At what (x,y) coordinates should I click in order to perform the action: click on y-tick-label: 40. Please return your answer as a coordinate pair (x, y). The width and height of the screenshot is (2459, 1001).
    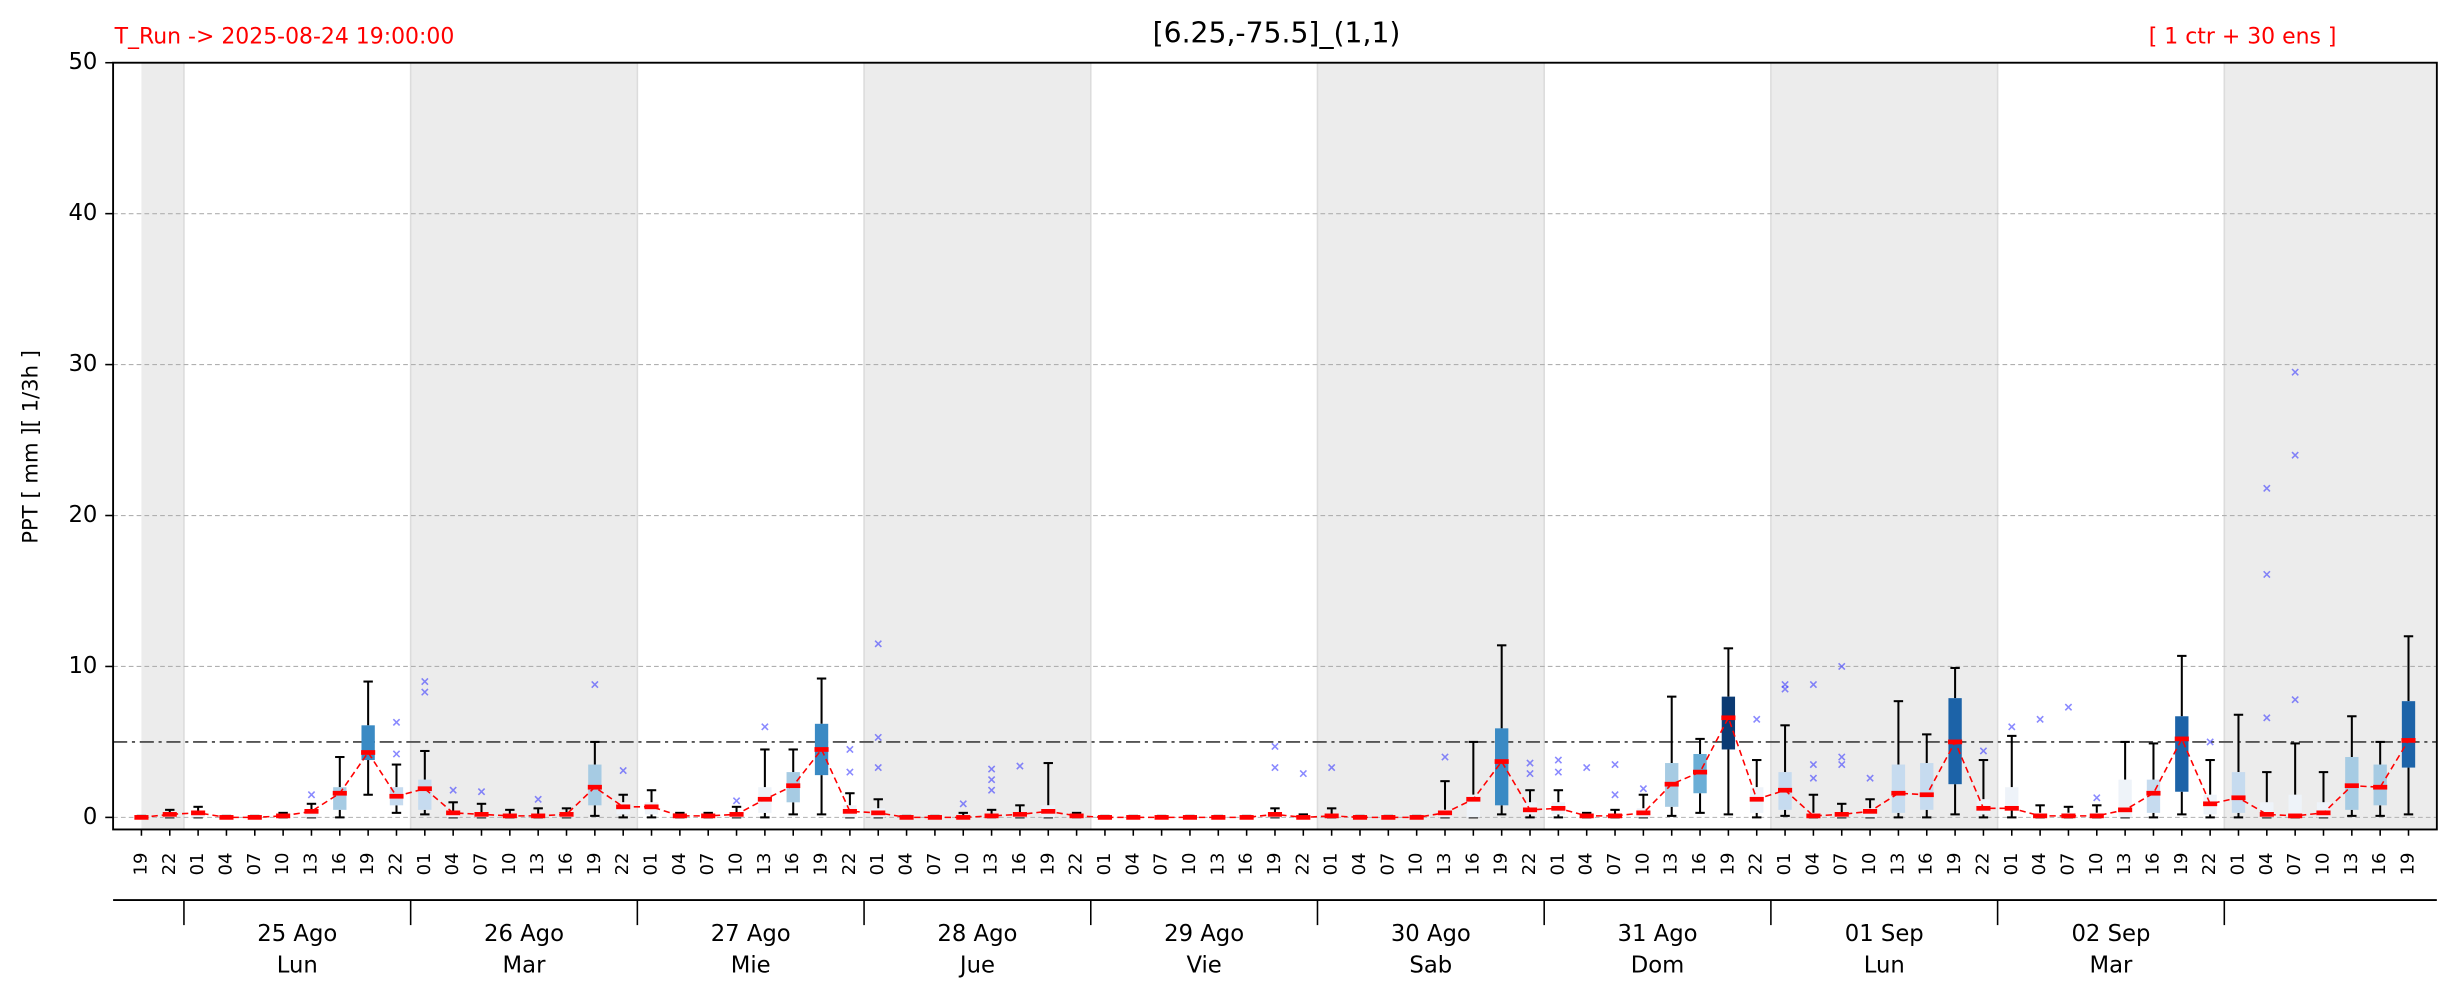
    Looking at the image, I should click on (82, 213).